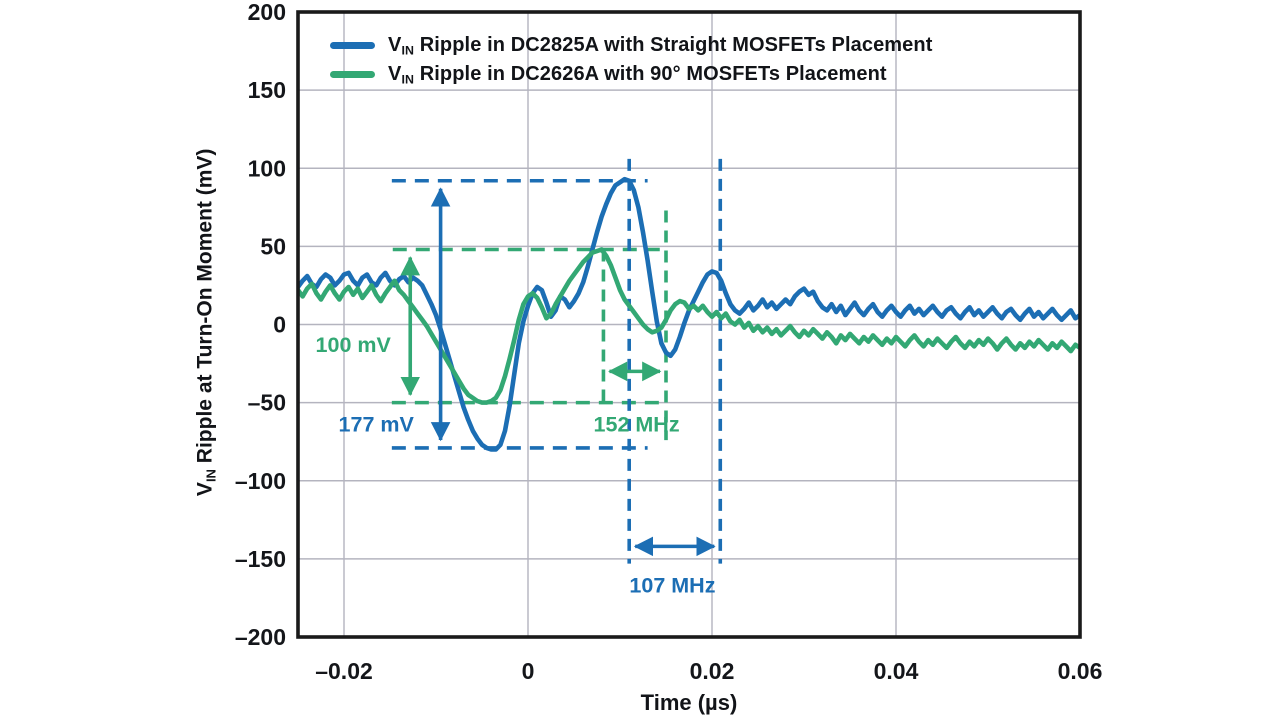  I want to click on annotation-dashed-lines, so click(557, 361).